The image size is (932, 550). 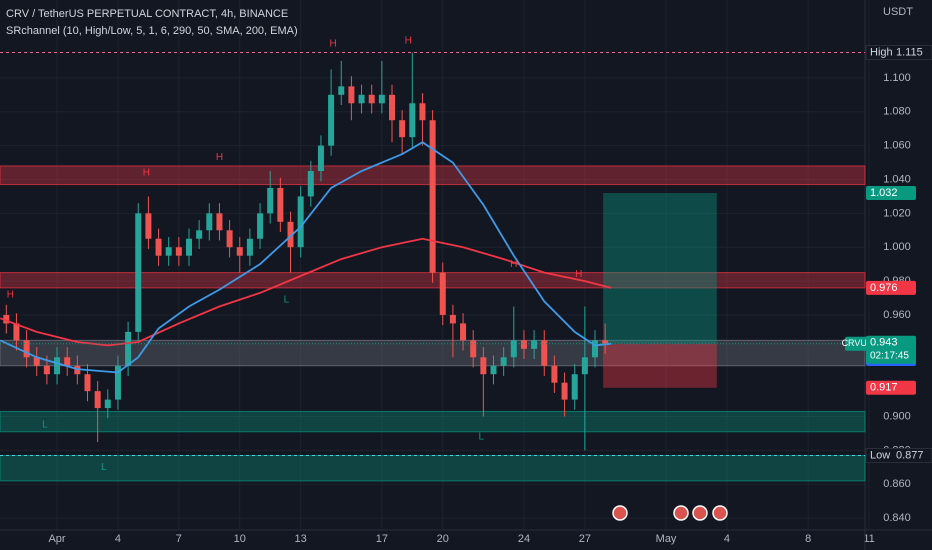 I want to click on last-price-bg, so click(x=891, y=349).